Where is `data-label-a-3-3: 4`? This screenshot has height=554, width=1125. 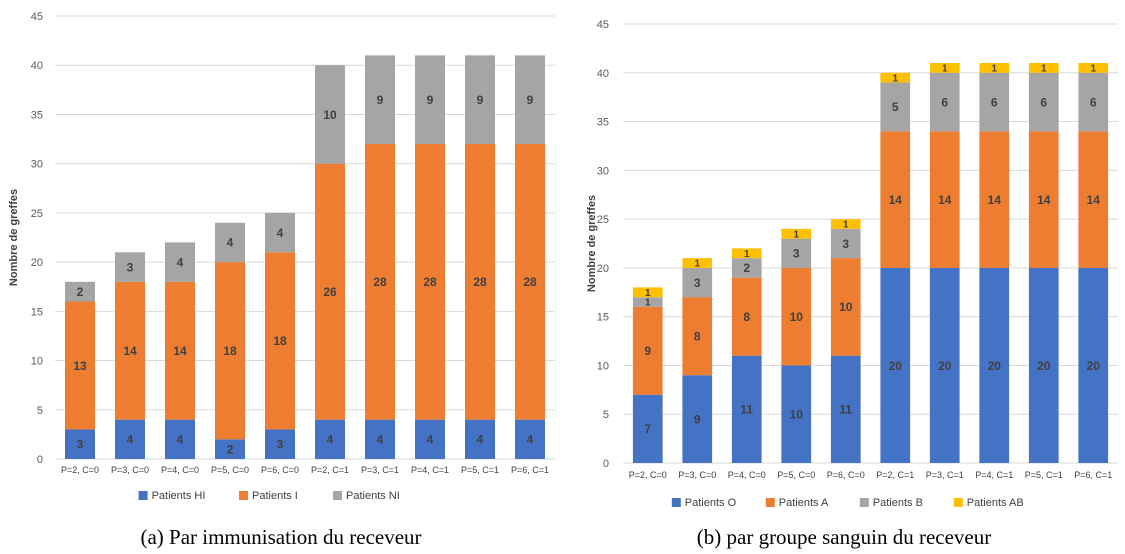
data-label-a-3-3: 4 is located at coordinates (180, 262).